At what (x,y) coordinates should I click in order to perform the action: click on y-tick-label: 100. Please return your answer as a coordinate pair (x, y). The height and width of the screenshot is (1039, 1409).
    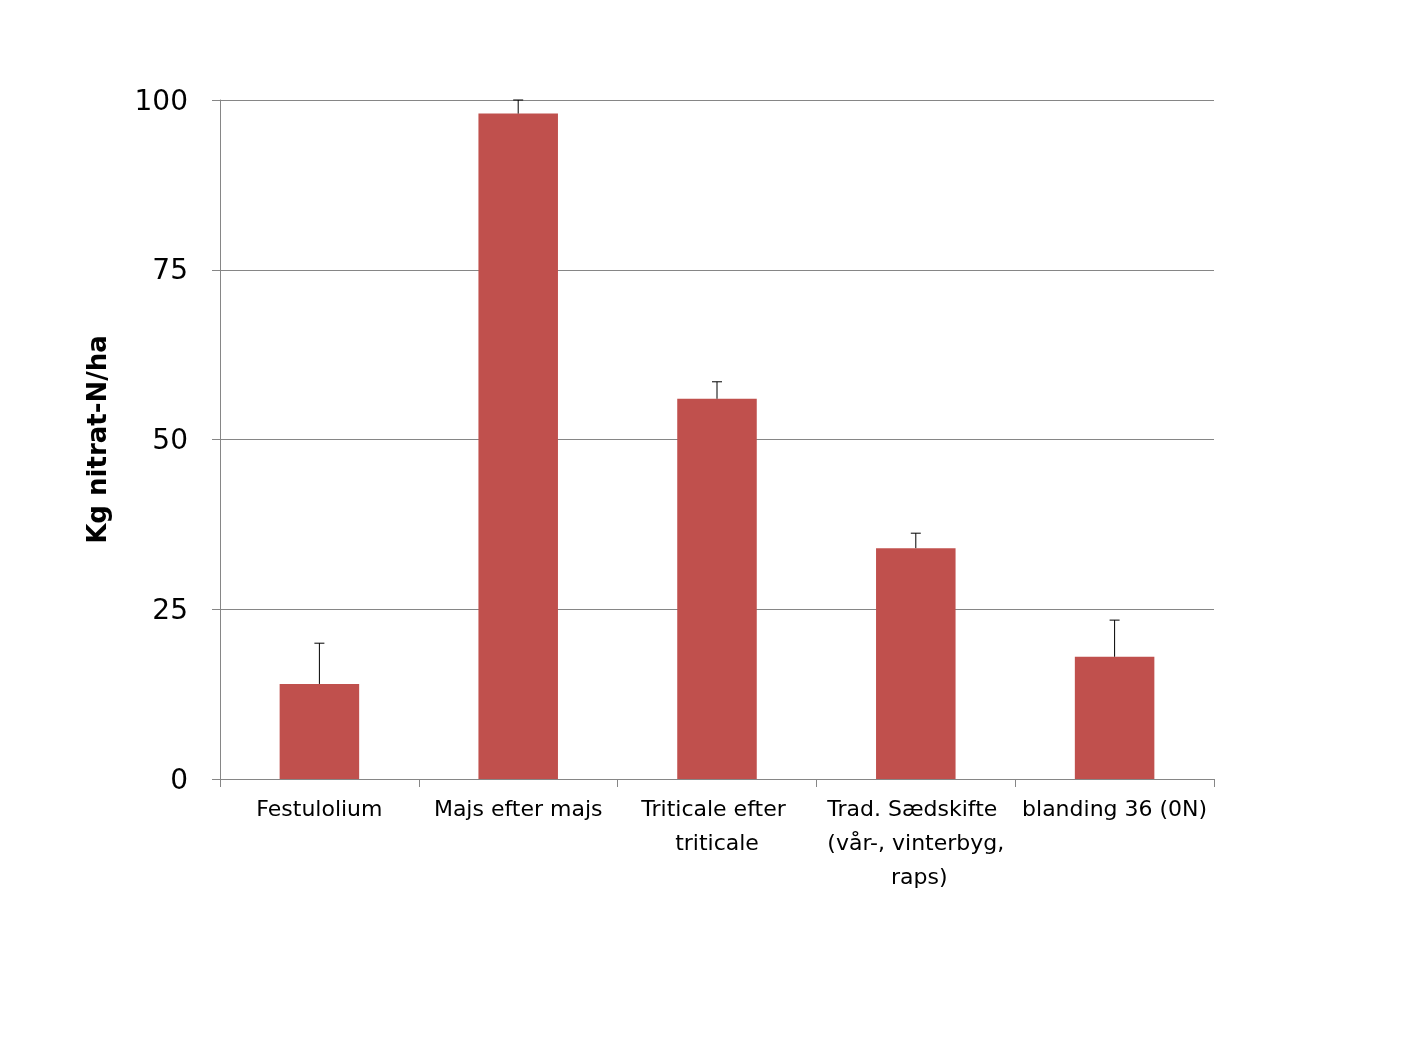
    Looking at the image, I should click on (161, 100).